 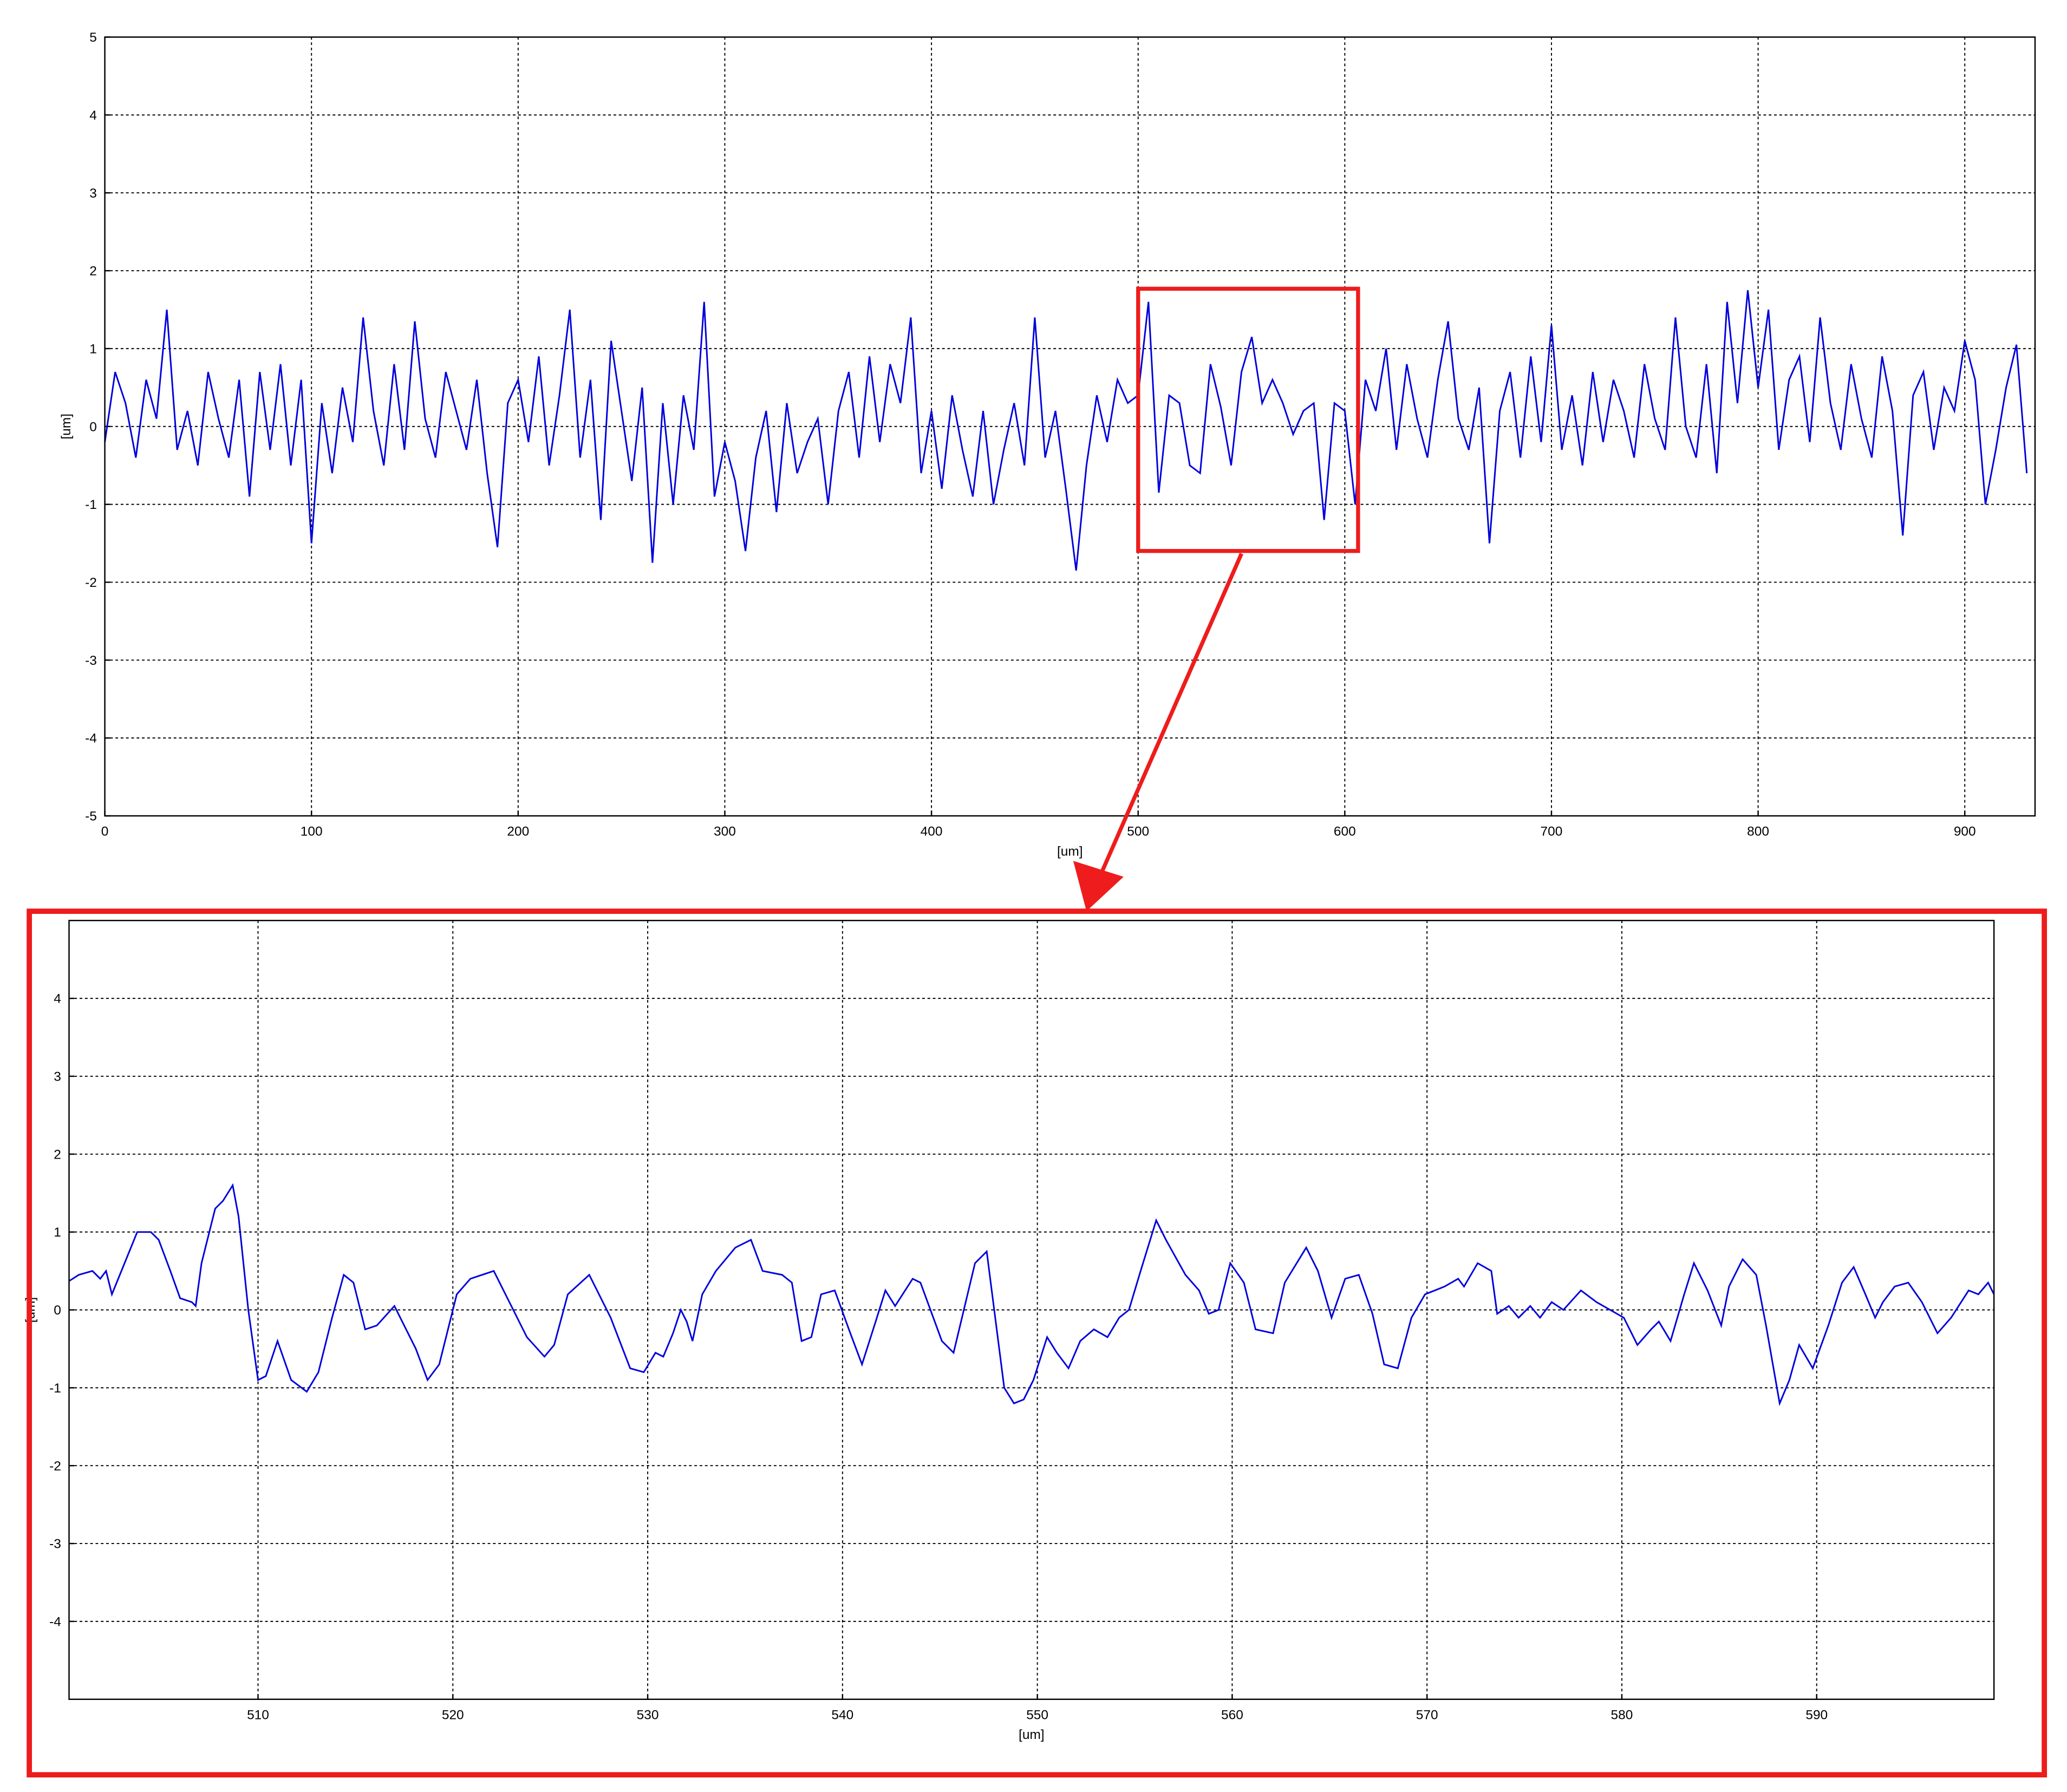 What do you see at coordinates (1622, 1715) in the screenshot?
I see `x-tick-label: 580` at bounding box center [1622, 1715].